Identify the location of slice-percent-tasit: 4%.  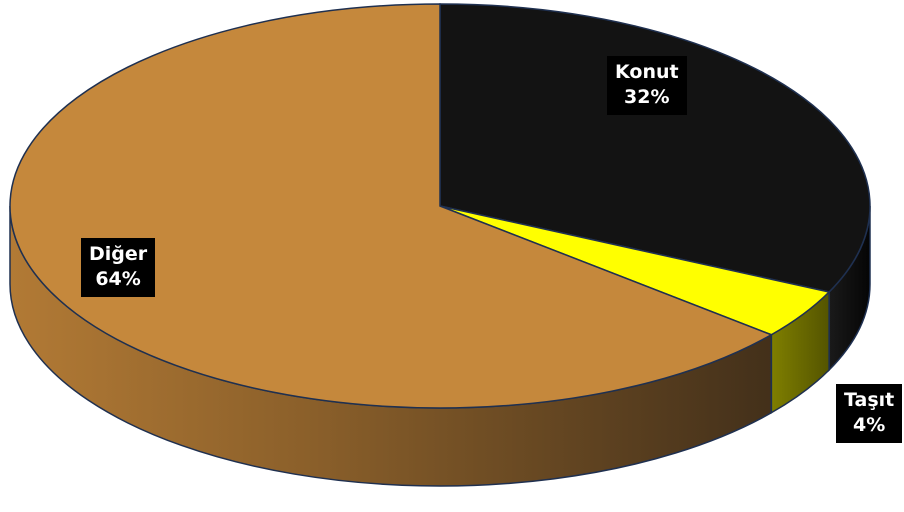
(869, 425).